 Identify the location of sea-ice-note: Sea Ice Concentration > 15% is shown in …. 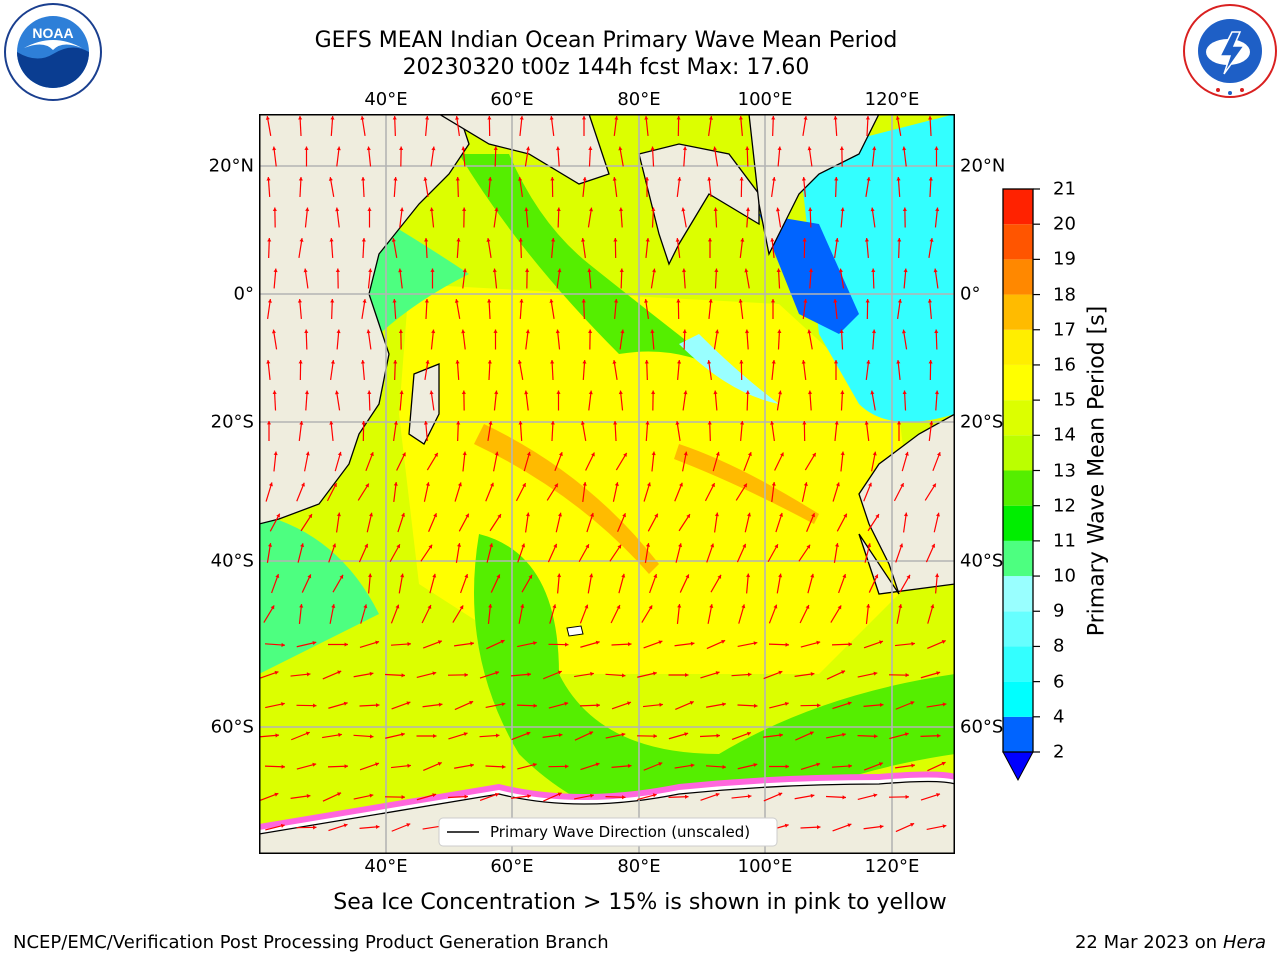
(640, 902).